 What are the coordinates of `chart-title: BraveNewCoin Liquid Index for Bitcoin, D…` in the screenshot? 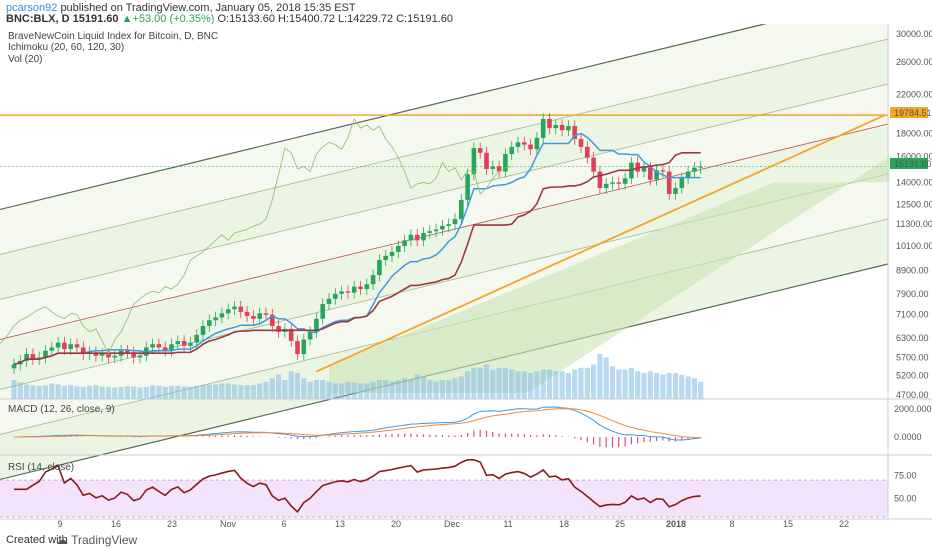 It's located at (113, 36).